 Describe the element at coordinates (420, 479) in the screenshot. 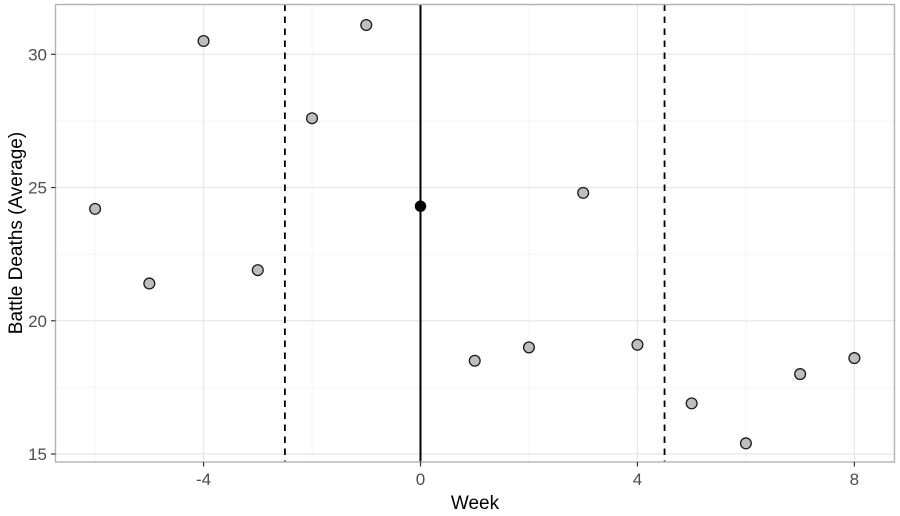

I see `x-tick-label: 0` at that location.